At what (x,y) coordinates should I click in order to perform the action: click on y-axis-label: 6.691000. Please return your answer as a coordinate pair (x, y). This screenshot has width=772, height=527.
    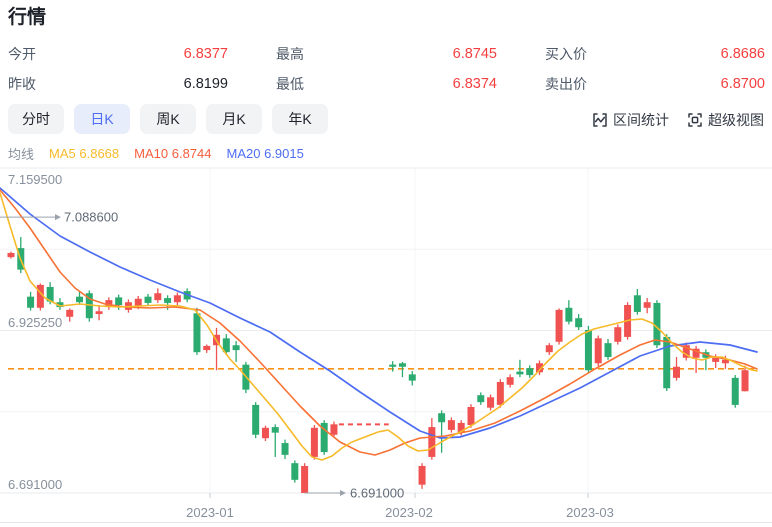
    Looking at the image, I should click on (35, 484).